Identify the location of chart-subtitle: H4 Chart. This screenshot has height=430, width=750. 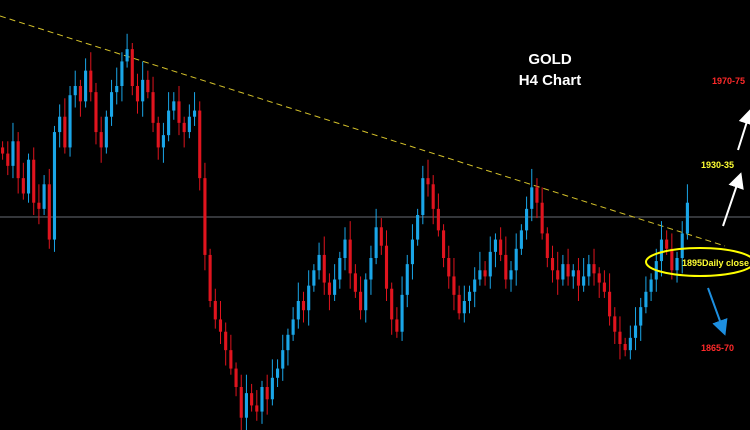
(550, 80).